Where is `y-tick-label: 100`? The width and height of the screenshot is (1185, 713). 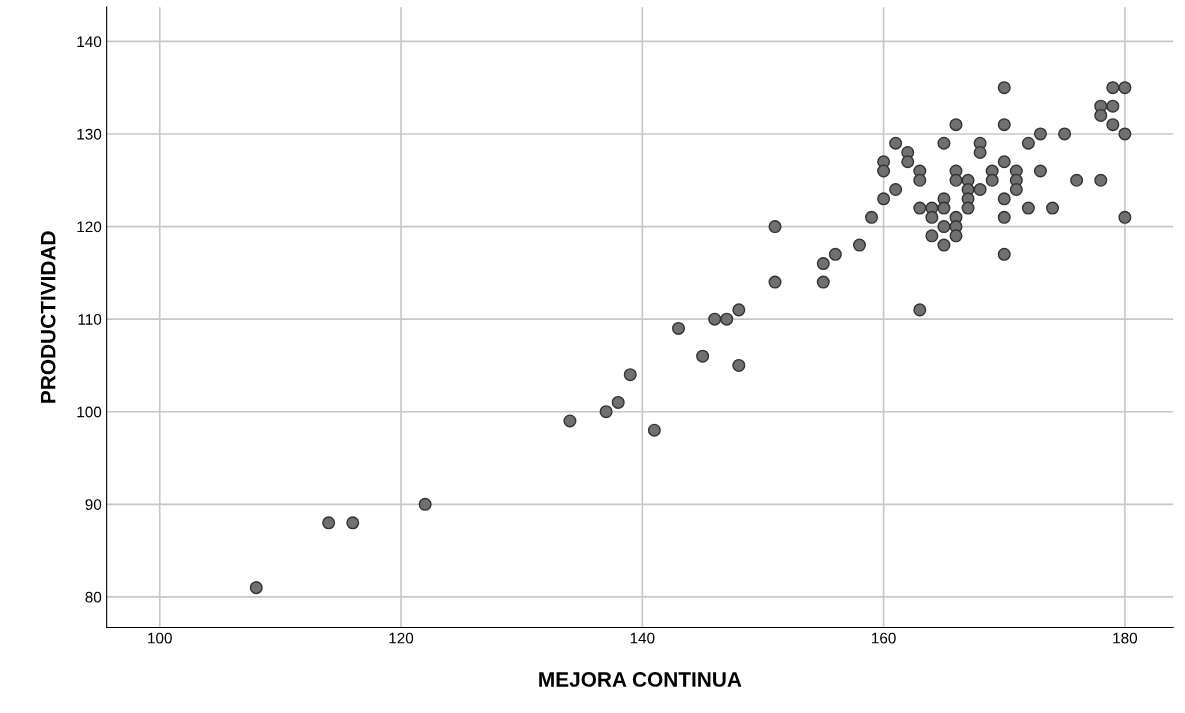
y-tick-label: 100 is located at coordinates (89, 412).